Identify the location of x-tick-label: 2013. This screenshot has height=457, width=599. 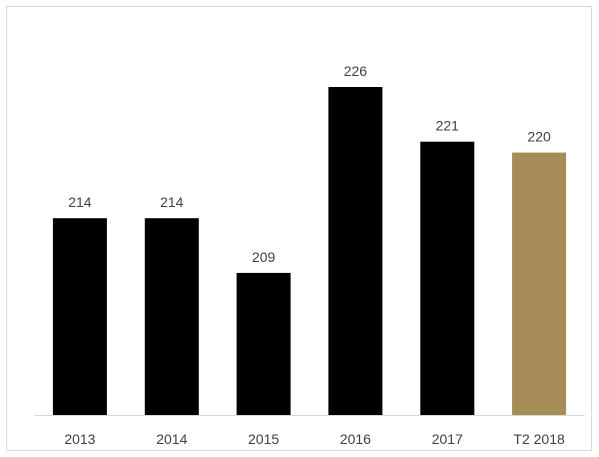
(79, 439).